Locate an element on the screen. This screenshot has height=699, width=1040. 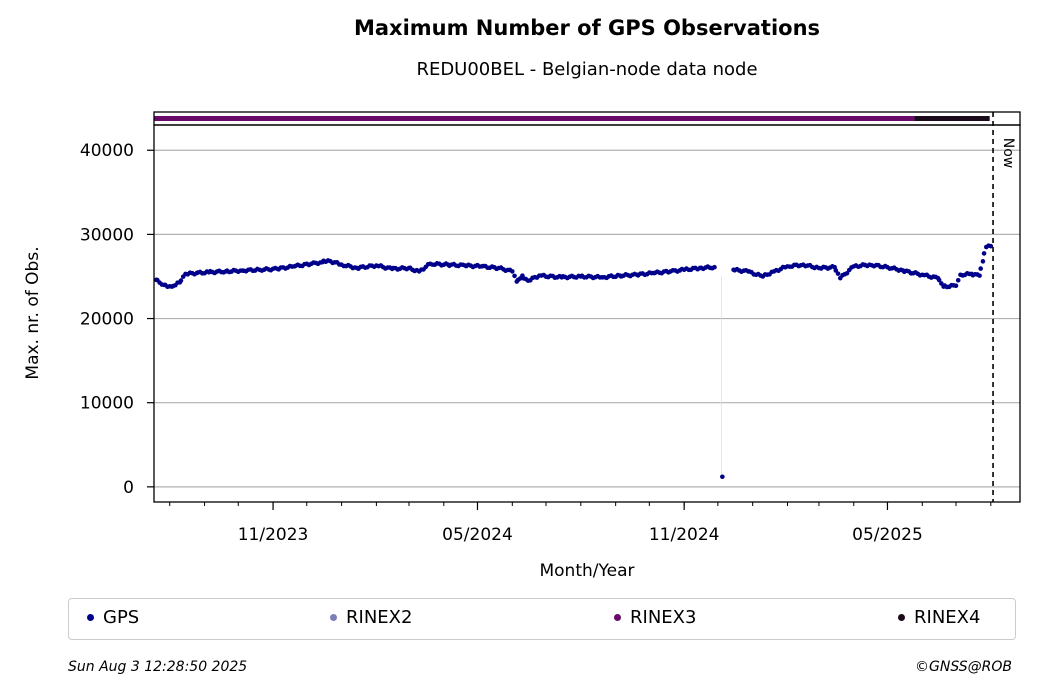
legend-marker-rinex4 is located at coordinates (901, 617).